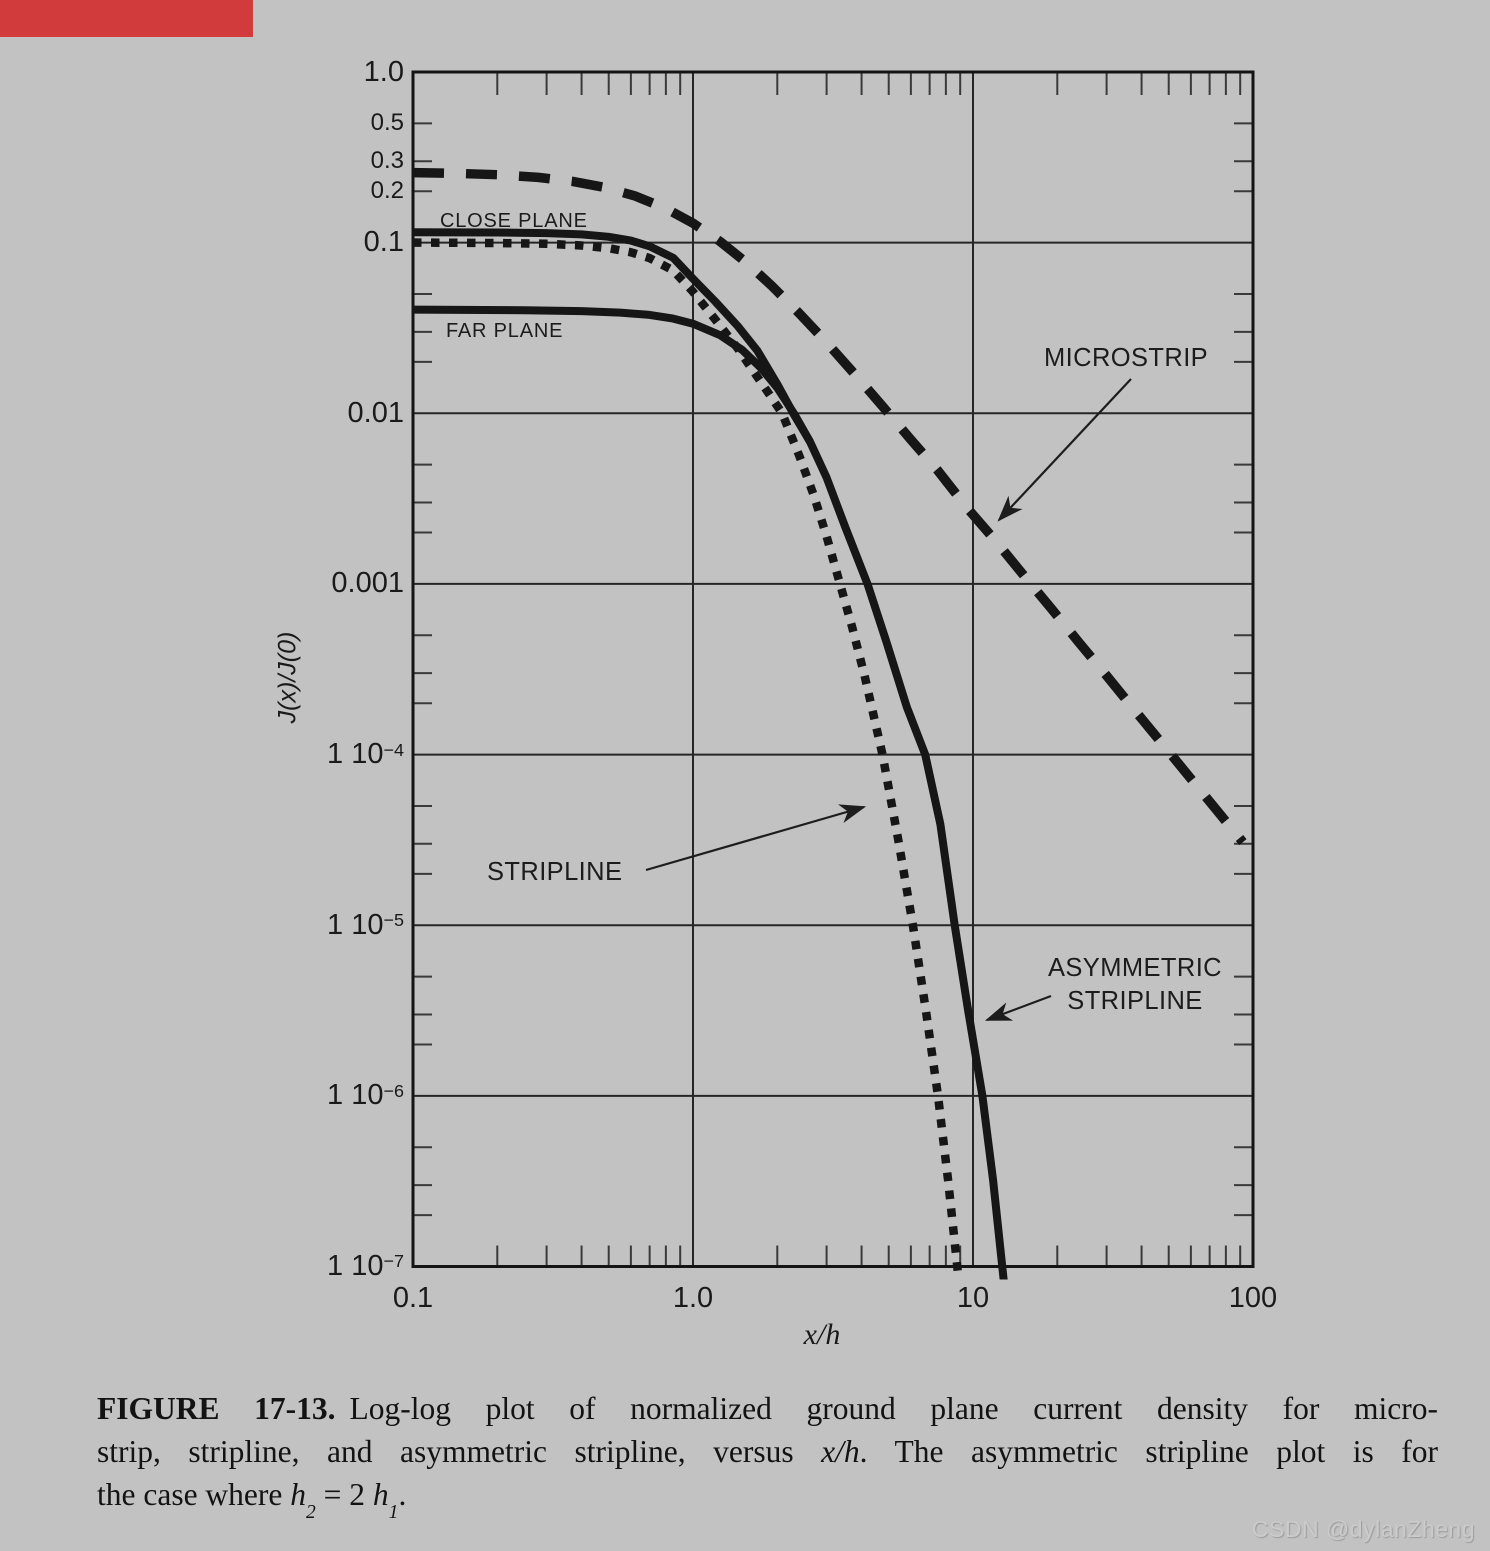 The image size is (1490, 1551). Describe the element at coordinates (394, 920) in the screenshot. I see `y-tick-label-exponent: −5` at that location.